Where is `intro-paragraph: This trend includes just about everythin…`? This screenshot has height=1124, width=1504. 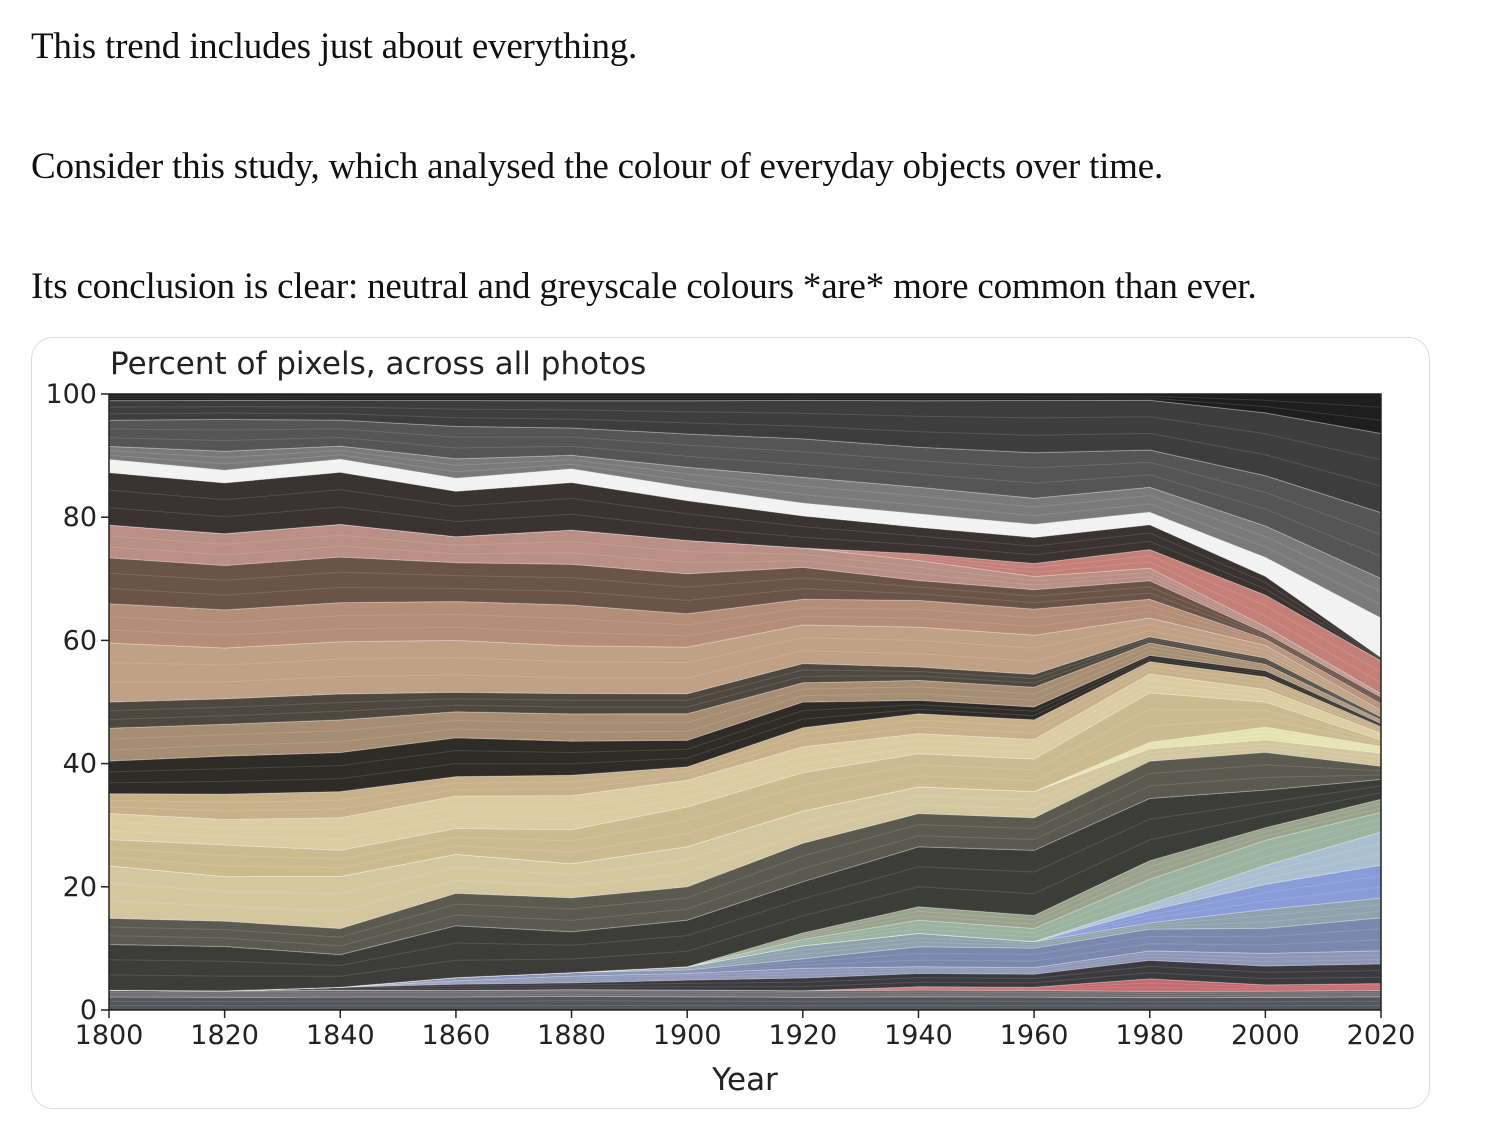
intro-paragraph: This trend includes just about everythin… is located at coordinates (334, 46).